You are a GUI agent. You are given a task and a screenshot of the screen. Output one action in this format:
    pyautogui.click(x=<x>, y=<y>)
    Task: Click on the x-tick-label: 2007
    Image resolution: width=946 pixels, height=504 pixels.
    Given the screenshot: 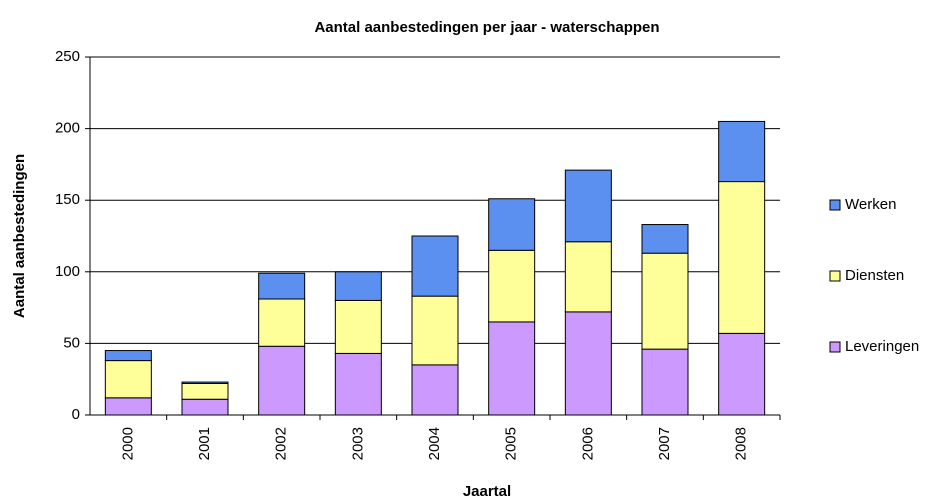 What is the action you would take?
    pyautogui.click(x=664, y=443)
    